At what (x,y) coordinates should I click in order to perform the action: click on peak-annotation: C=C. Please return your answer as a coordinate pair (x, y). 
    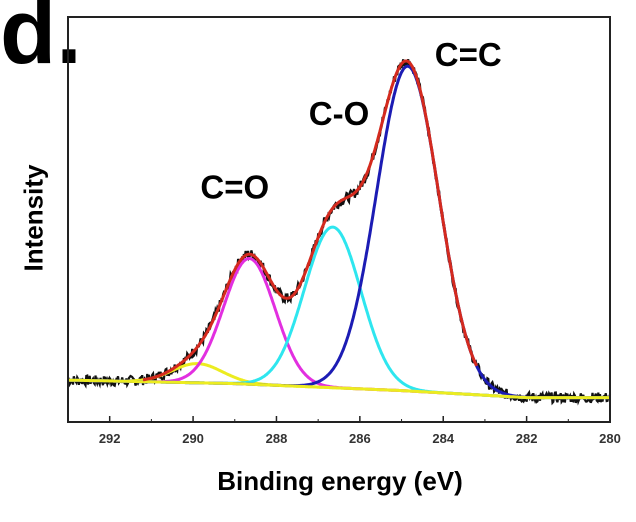
    Looking at the image, I should click on (468, 54).